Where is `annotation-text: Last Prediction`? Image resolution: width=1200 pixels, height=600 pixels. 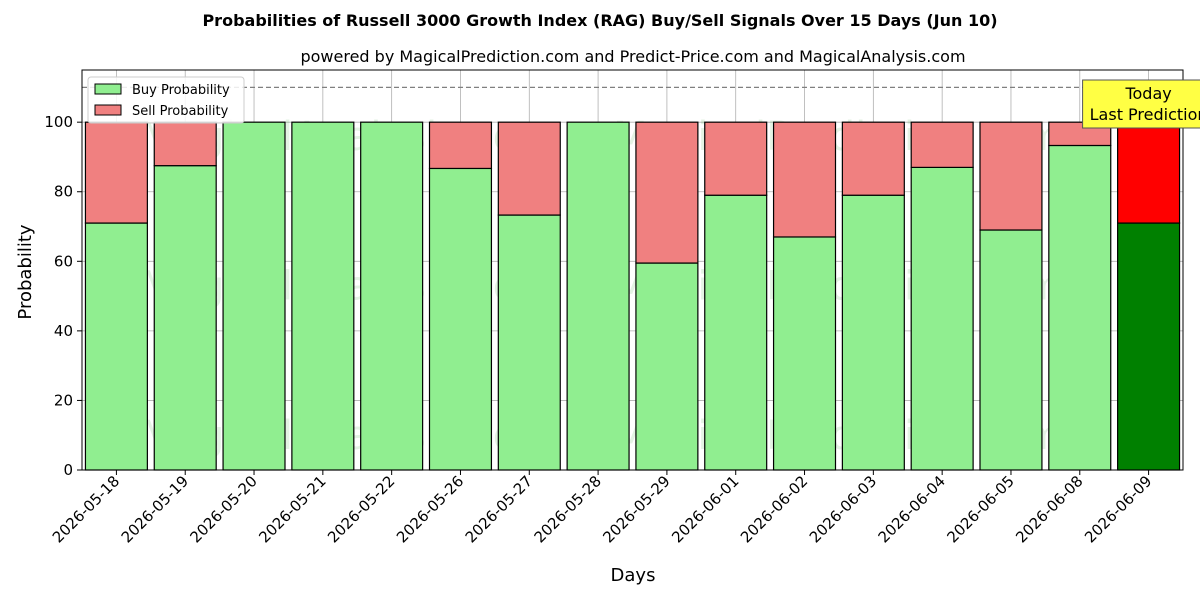 annotation-text: Last Prediction is located at coordinates (1145, 114).